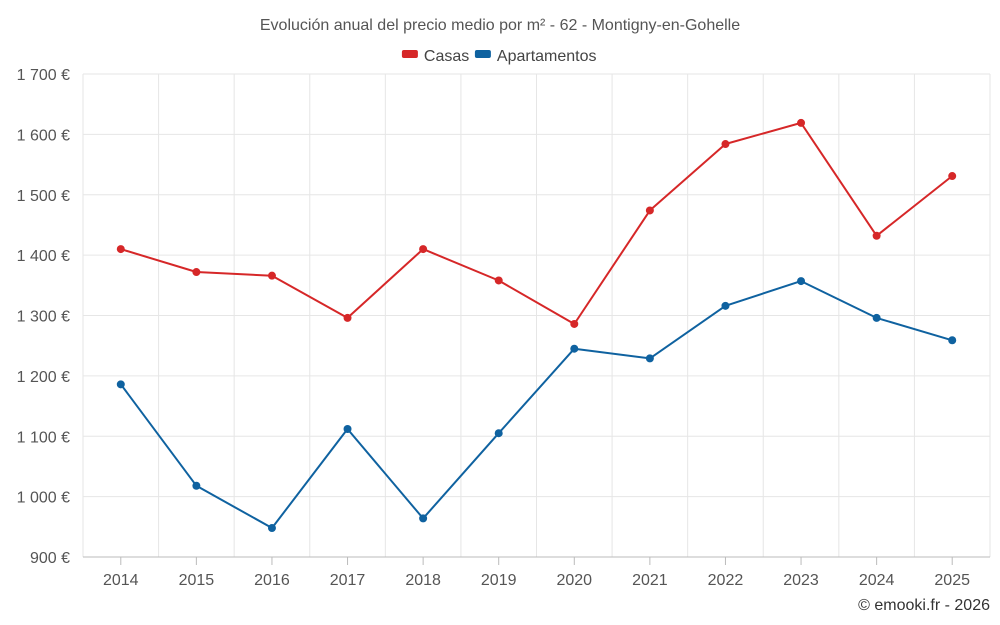 Image resolution: width=1000 pixels, height=625 pixels. I want to click on x-tick-label: 2014, so click(121, 580).